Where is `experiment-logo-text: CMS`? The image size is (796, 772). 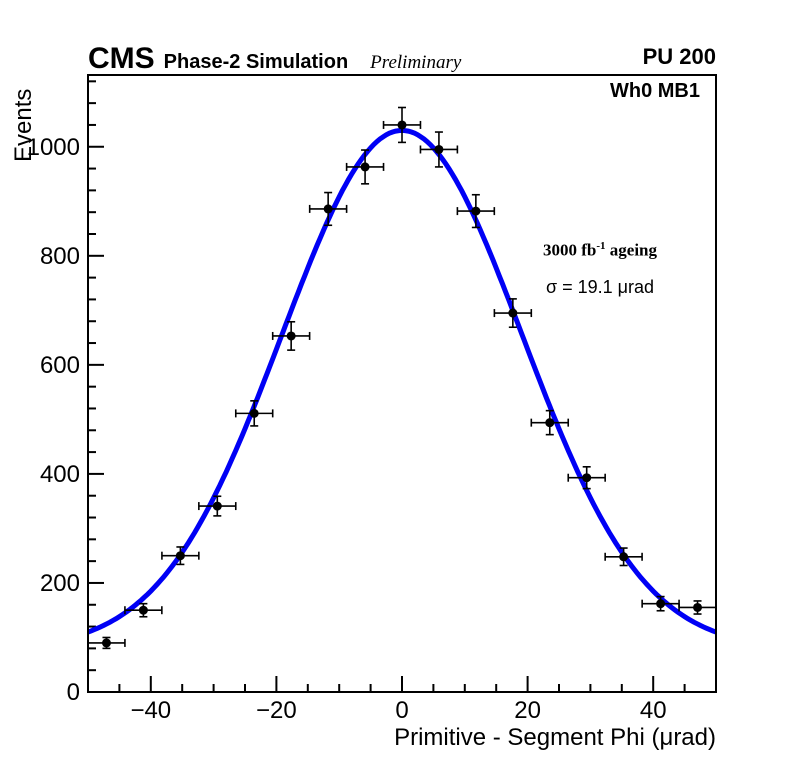 experiment-logo-text: CMS is located at coordinates (121, 58).